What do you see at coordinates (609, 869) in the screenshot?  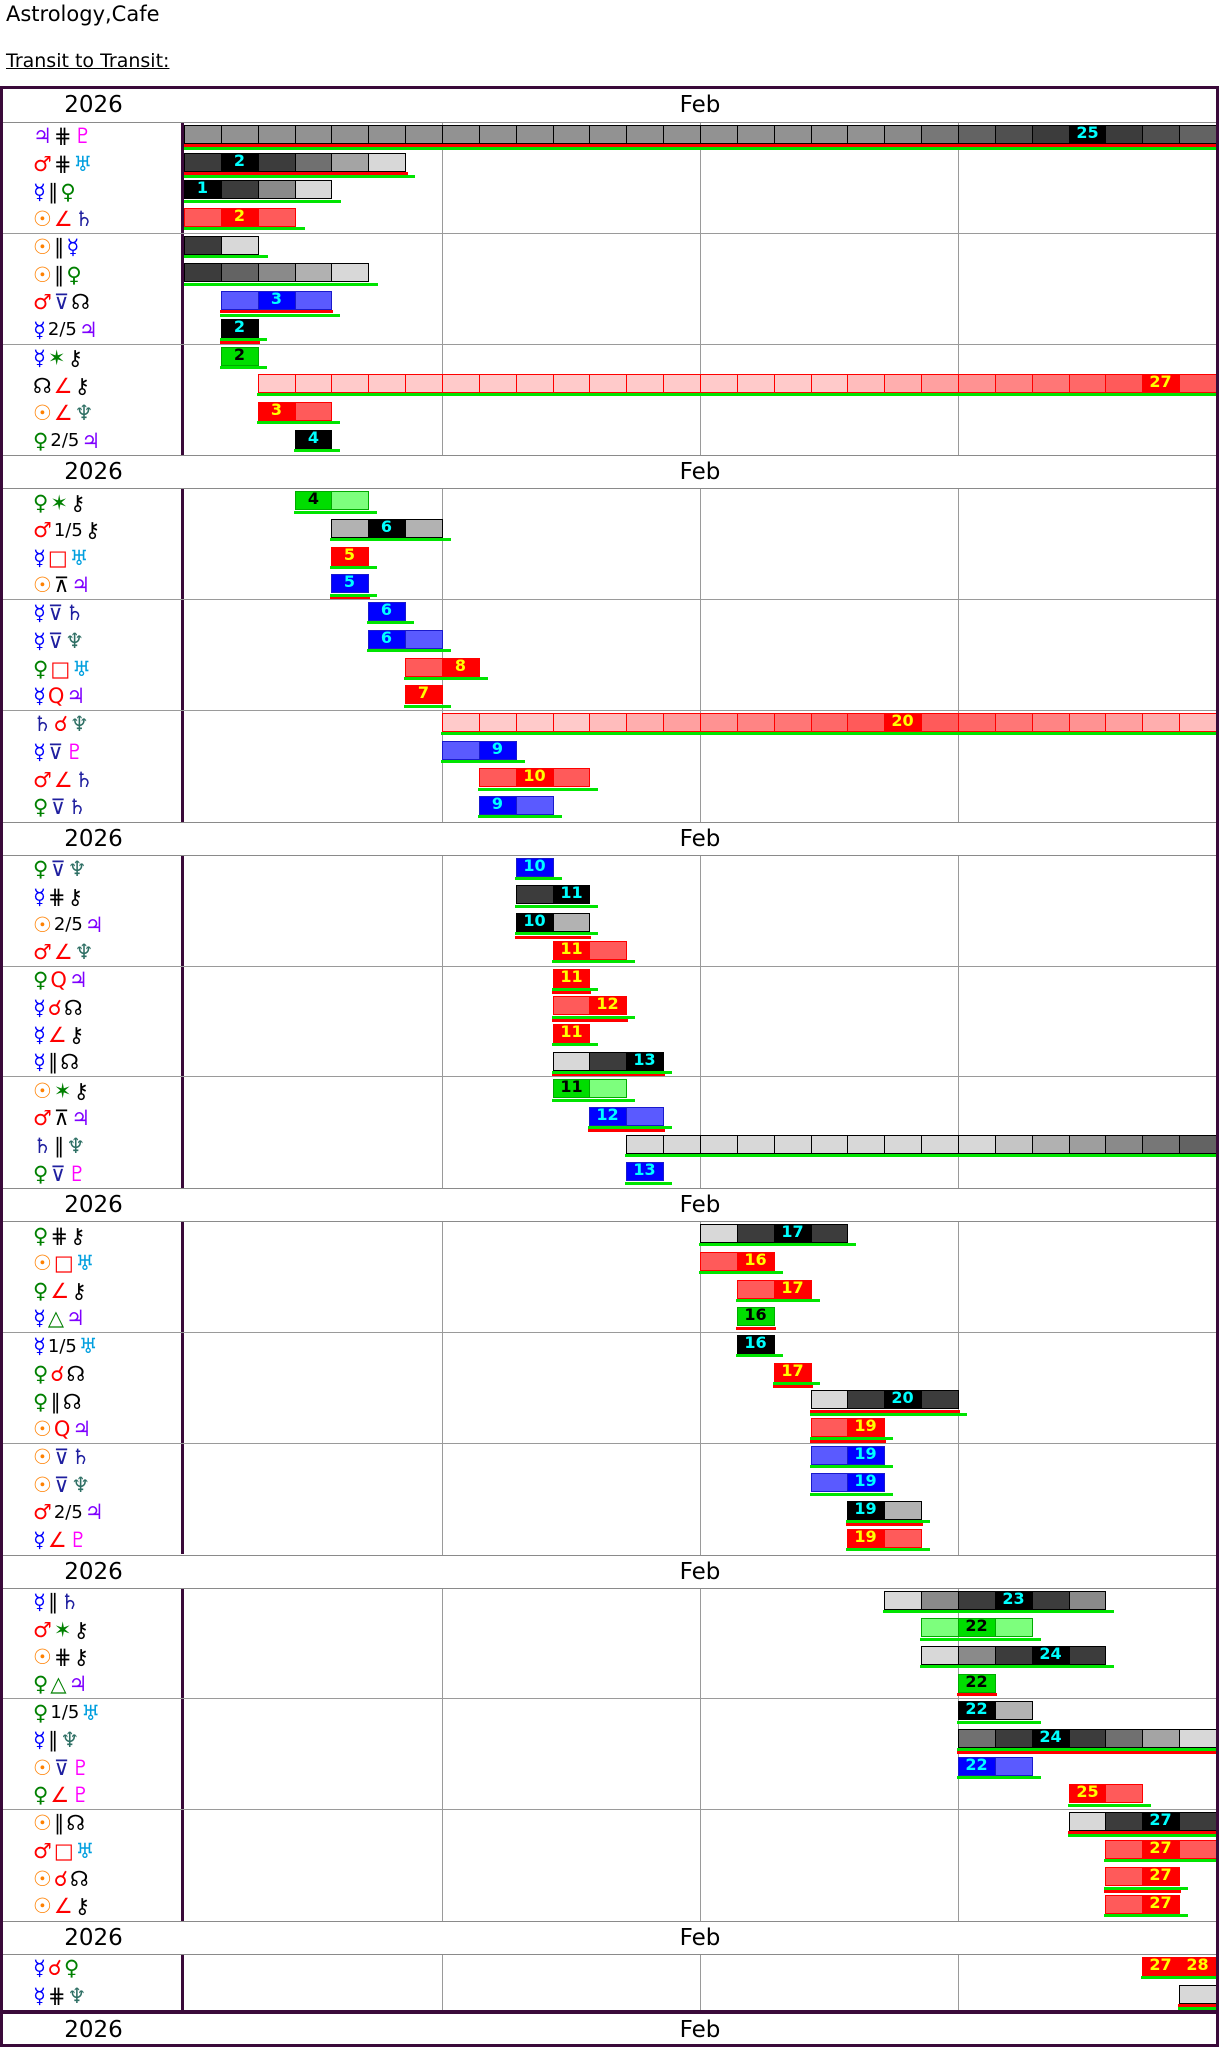 I see `transit-row: ♀ ⊽ ♆ 10` at bounding box center [609, 869].